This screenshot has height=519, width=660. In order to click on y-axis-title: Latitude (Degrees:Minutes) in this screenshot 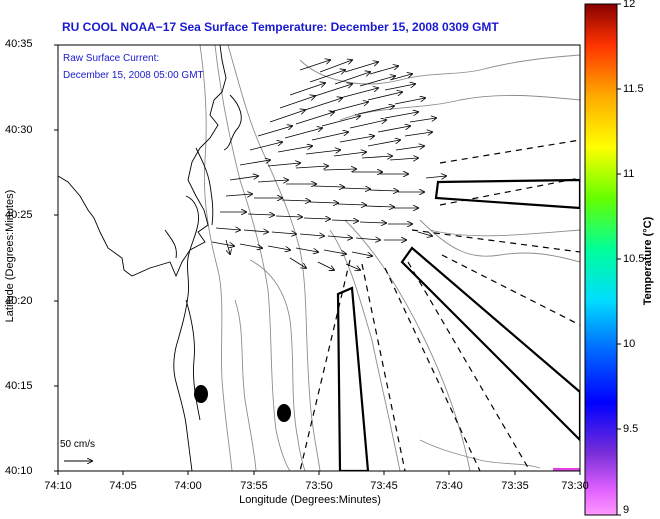, I will do `click(10, 256)`.